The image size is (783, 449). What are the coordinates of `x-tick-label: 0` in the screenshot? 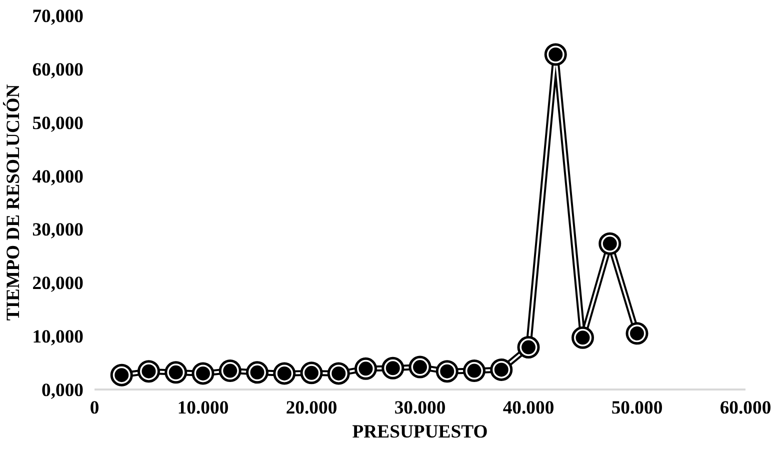 It's located at (95, 408).